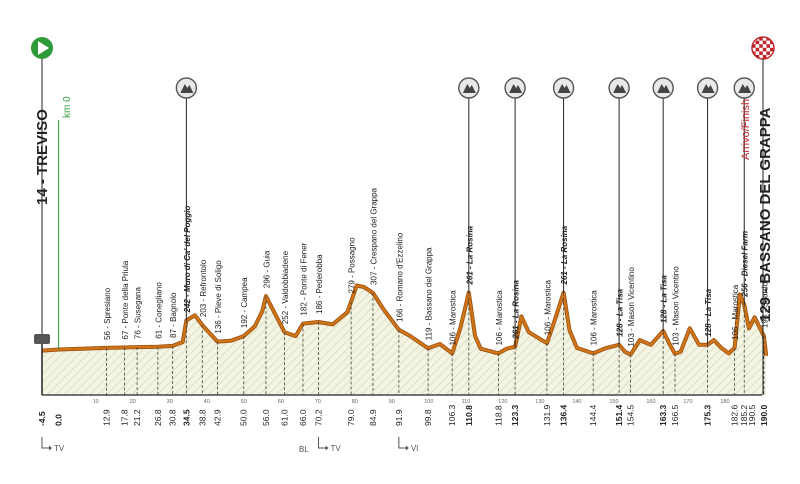 The width and height of the screenshot is (800, 484). Describe the element at coordinates (502, 402) in the screenshot. I see `axis-tick-label: 120` at that location.